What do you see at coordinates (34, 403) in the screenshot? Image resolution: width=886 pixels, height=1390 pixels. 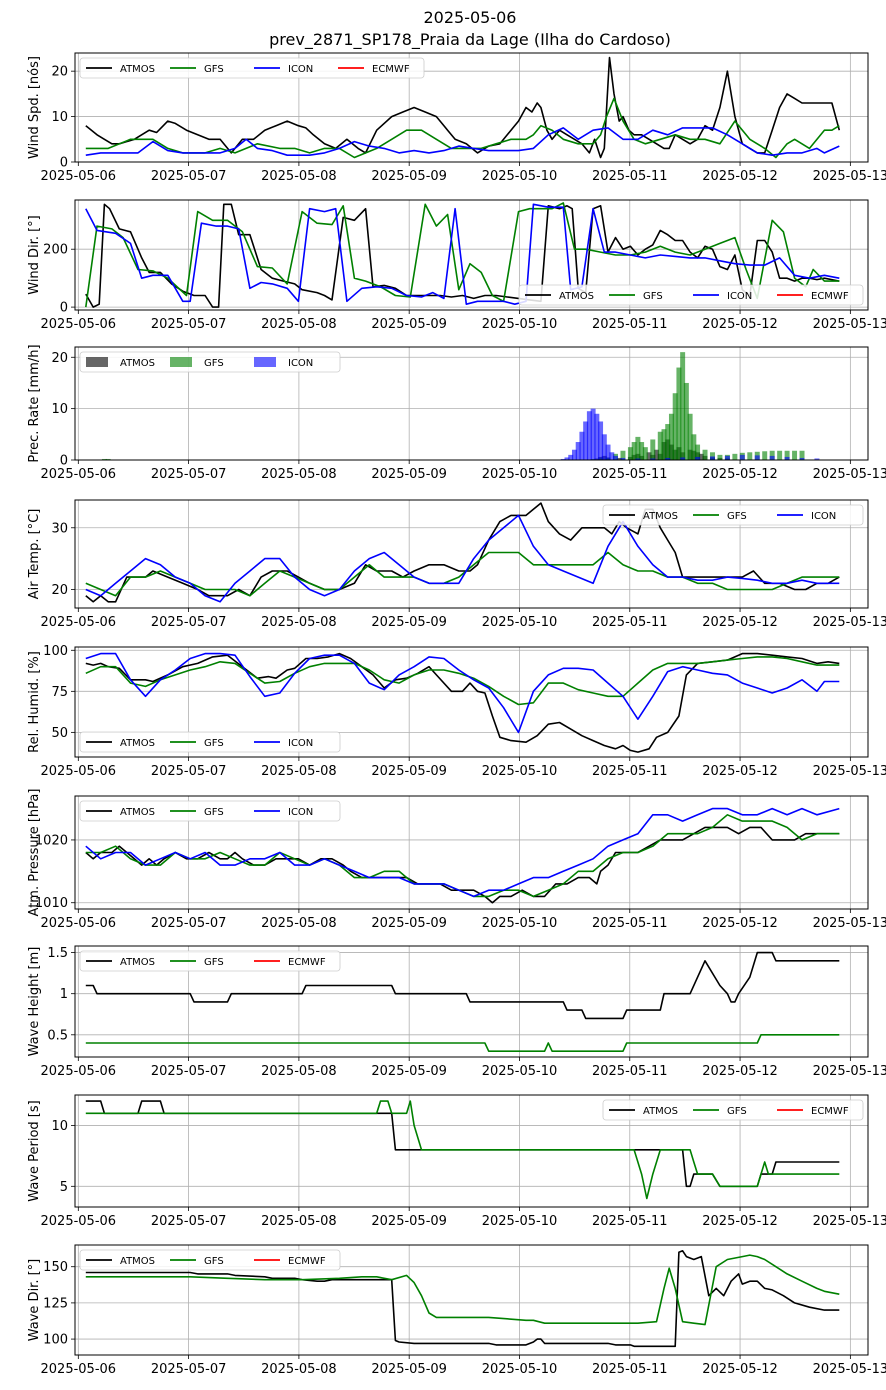 I see `y-axis-label: Prec. Rate [mm/h]` at bounding box center [34, 403].